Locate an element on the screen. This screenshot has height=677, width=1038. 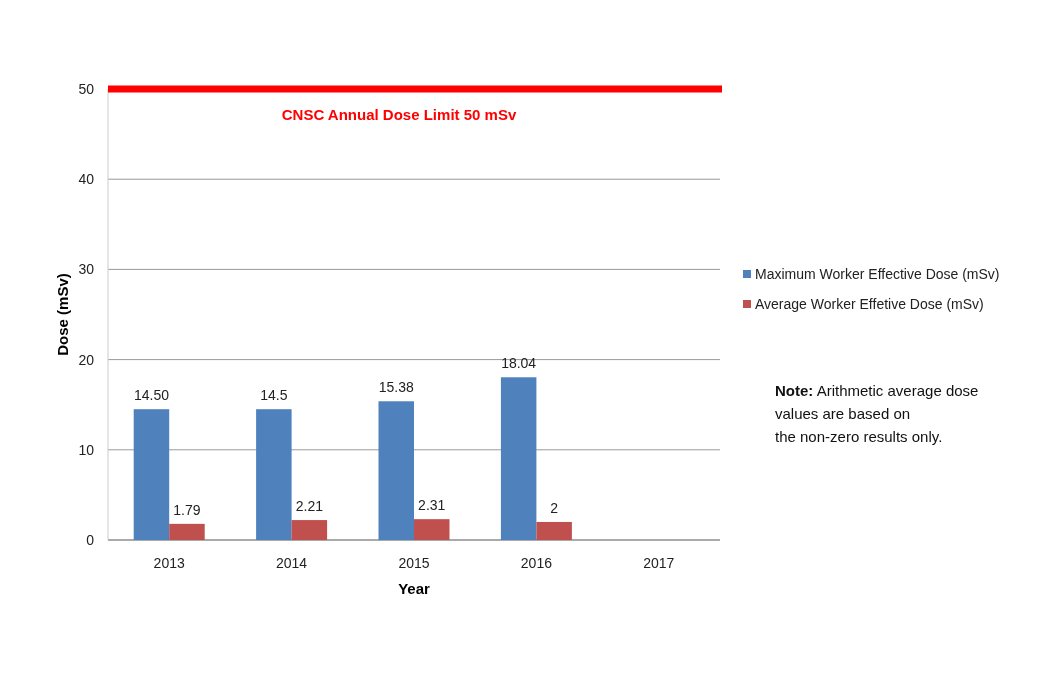
y-tick-label: 40 is located at coordinates (86, 179).